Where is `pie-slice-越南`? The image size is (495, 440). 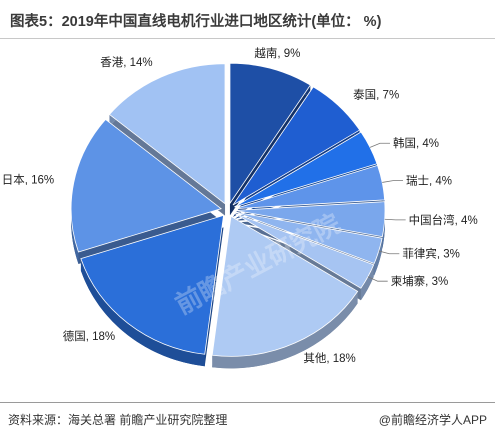 pie-slice-越南 is located at coordinates (270, 133).